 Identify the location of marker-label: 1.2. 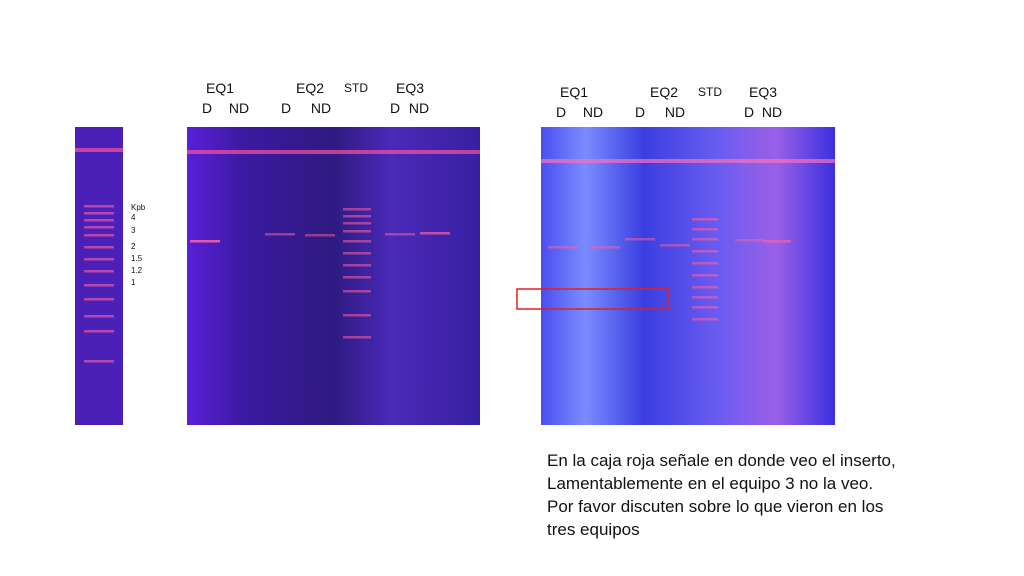
(137, 270).